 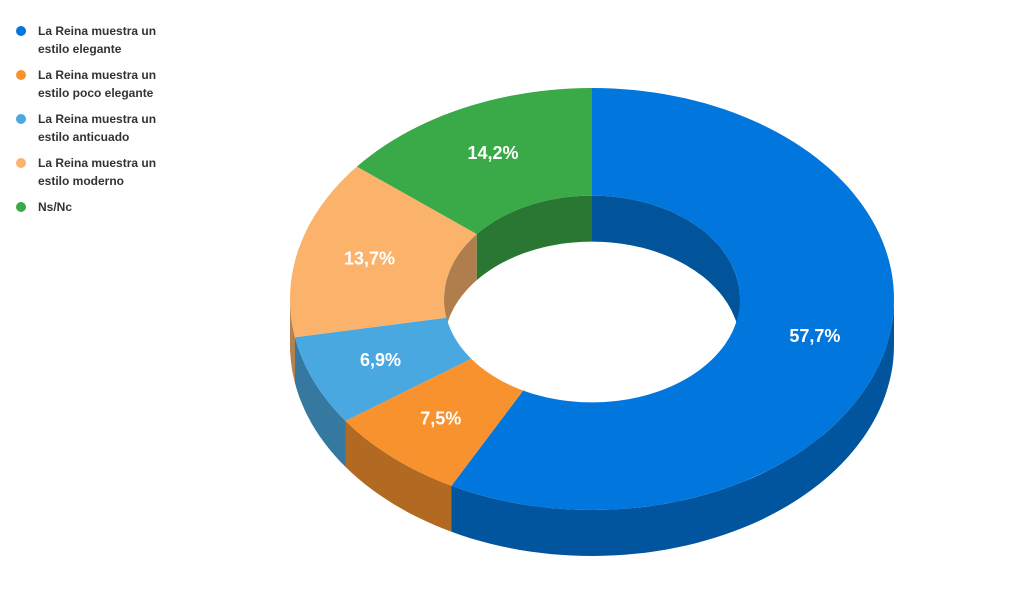 I want to click on legend-label: Ns/Nc, so click(x=55, y=207).